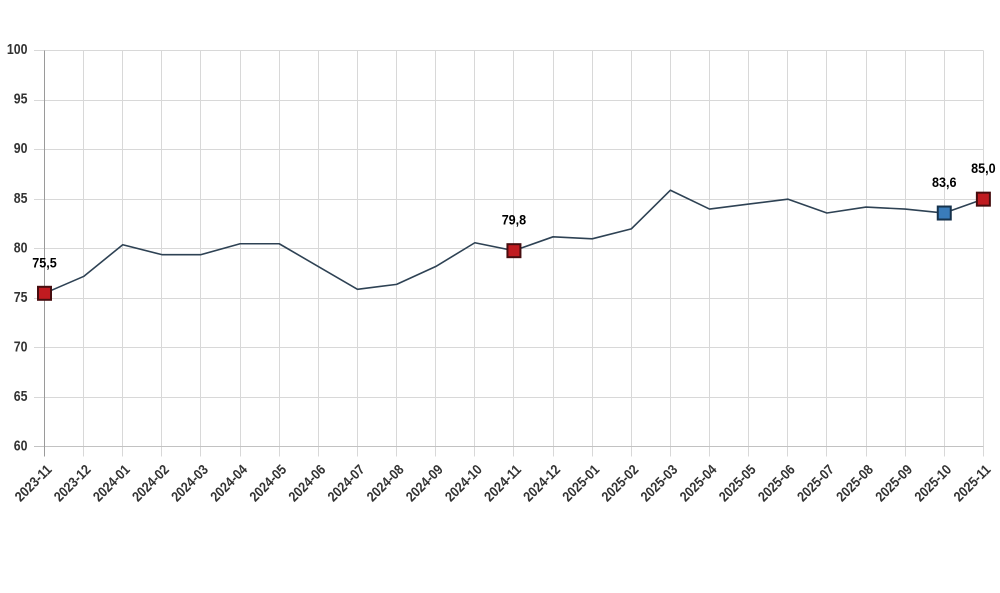 This screenshot has width=1000, height=593. I want to click on svg-text: 2024-05, so click(267, 482).